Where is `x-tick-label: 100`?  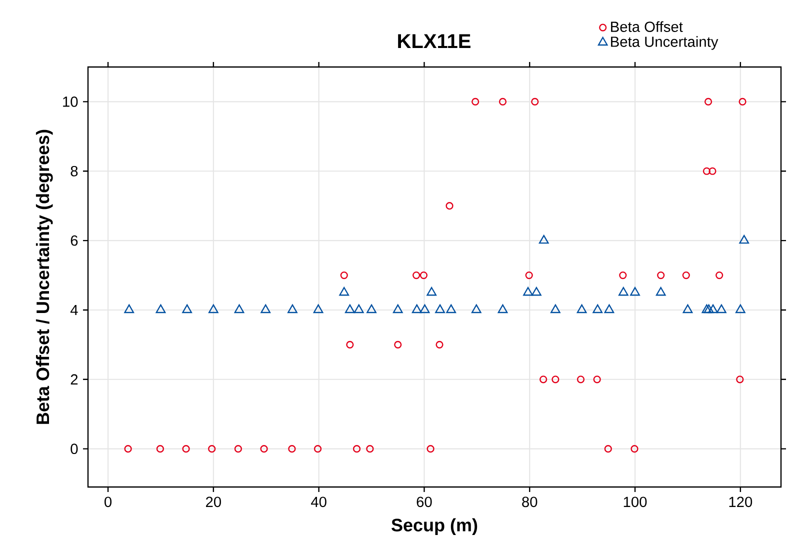
x-tick-label: 100 is located at coordinates (635, 502).